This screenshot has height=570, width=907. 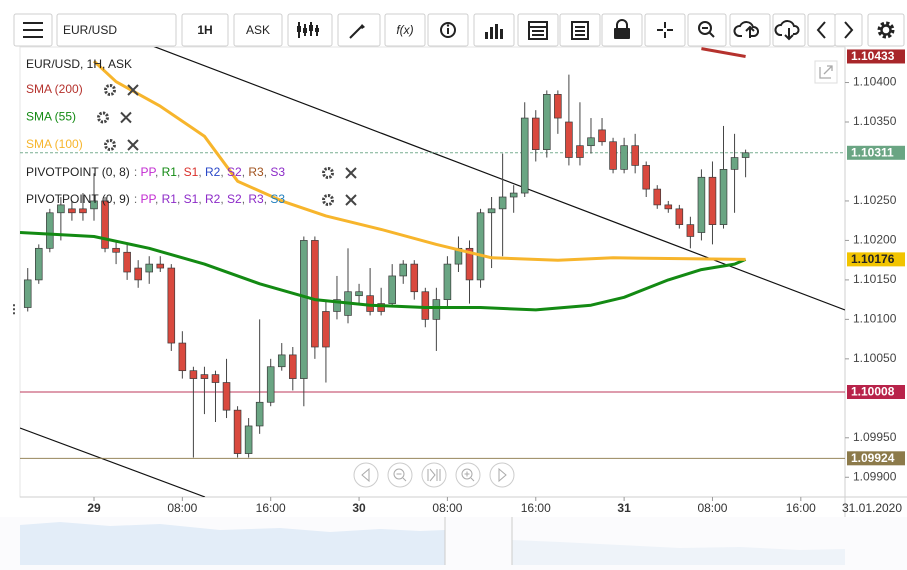 I want to click on price-type: ASK, so click(x=258, y=30).